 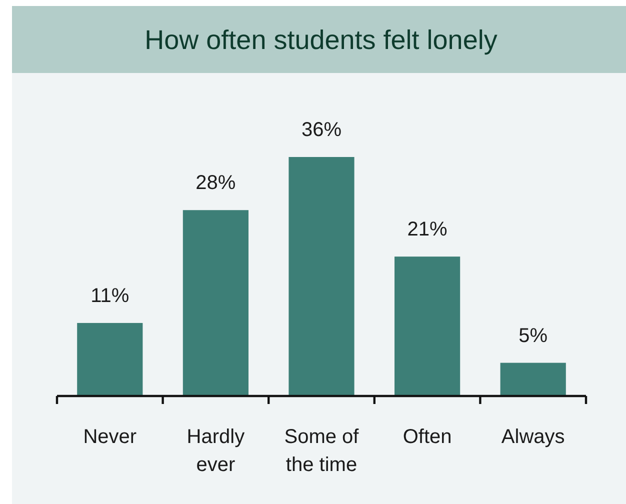 I want to click on x-tick-label: Some of the time, so click(x=322, y=451).